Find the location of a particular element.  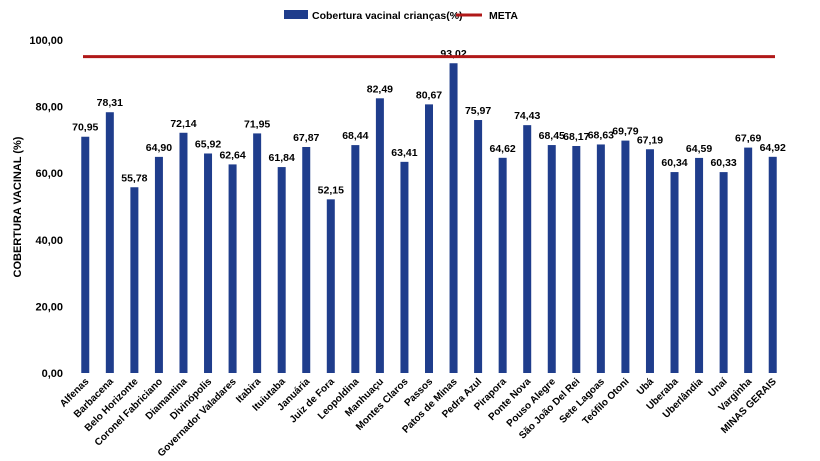

data-label: 82,49 is located at coordinates (380, 89).